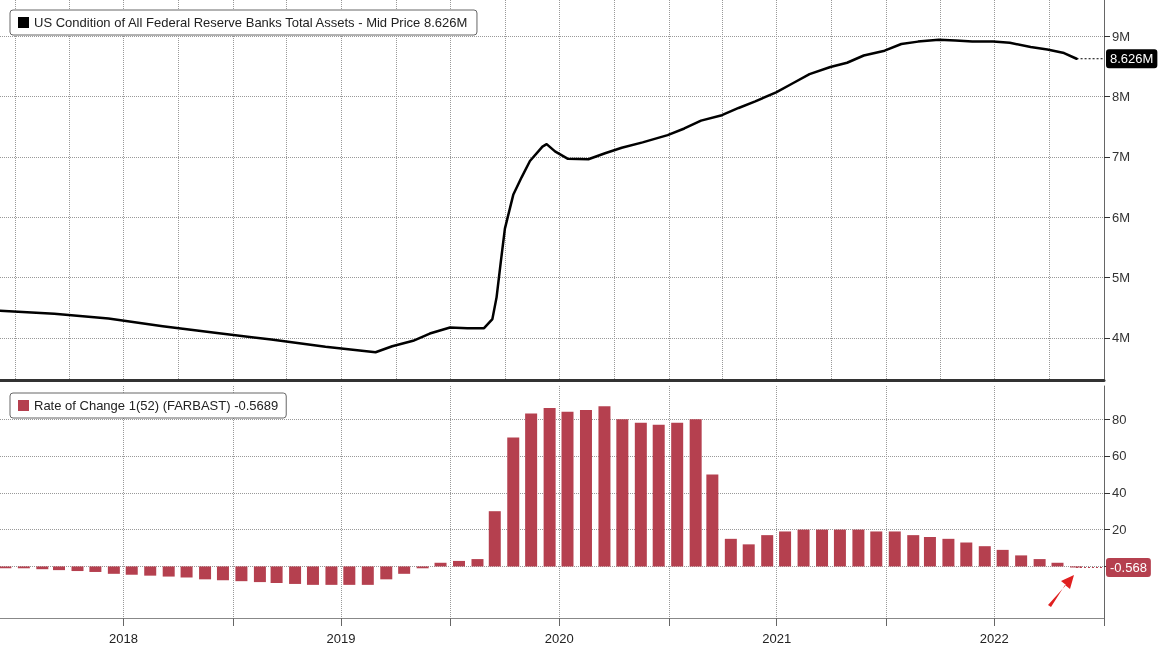  Describe the element at coordinates (1121, 277) in the screenshot. I see `y-tick-label: 5M` at that location.